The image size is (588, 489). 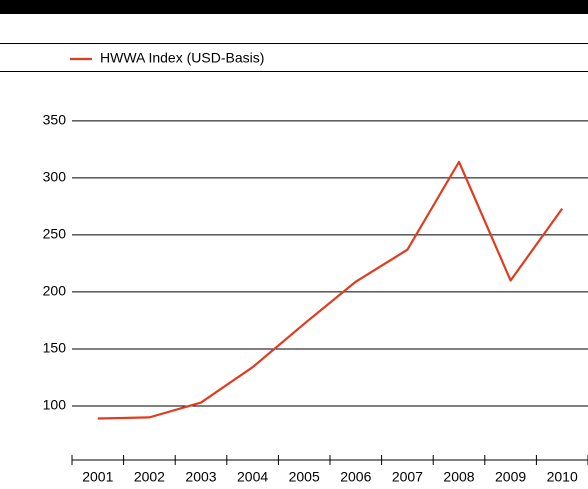 What do you see at coordinates (55, 120) in the screenshot?
I see `y-tick-label: 350` at bounding box center [55, 120].